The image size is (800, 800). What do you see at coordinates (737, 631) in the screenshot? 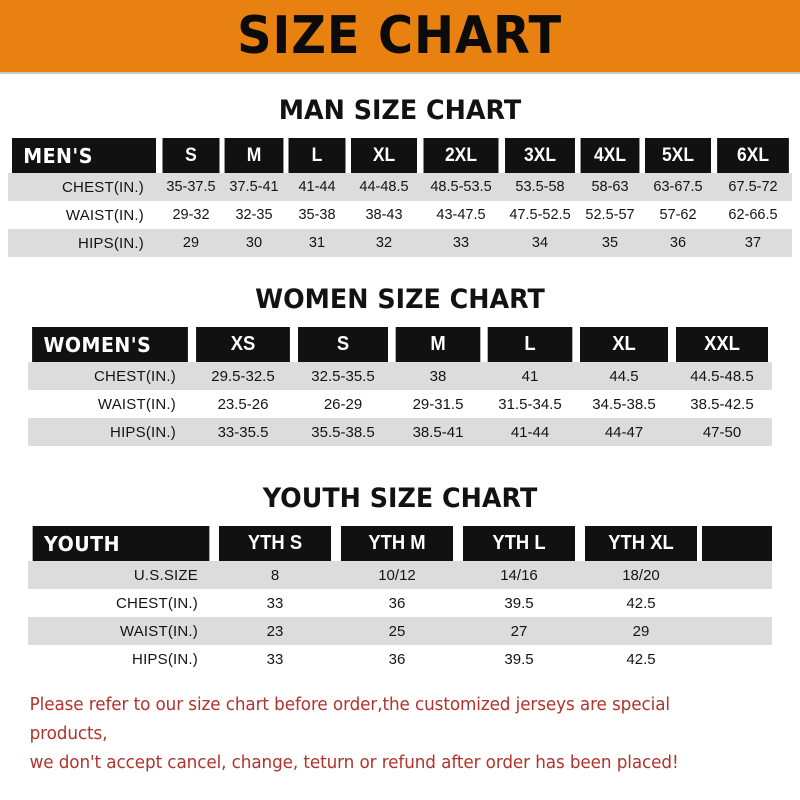
I see `youth-row-2-filler` at bounding box center [737, 631].